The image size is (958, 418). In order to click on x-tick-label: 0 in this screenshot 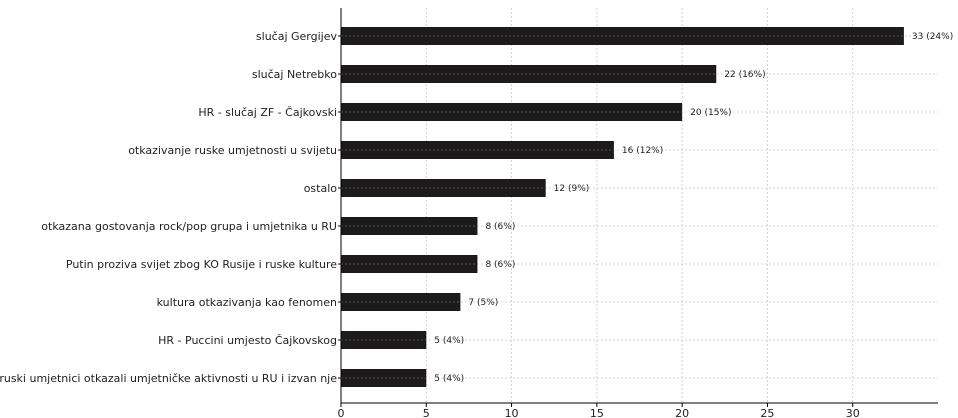, I will do `click(341, 412)`.